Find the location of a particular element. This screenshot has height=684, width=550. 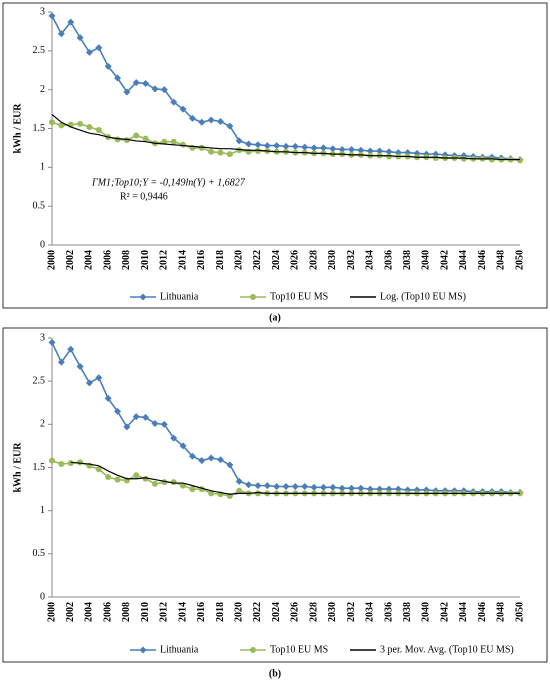

x-tick-label: 2014 is located at coordinates (182, 260).